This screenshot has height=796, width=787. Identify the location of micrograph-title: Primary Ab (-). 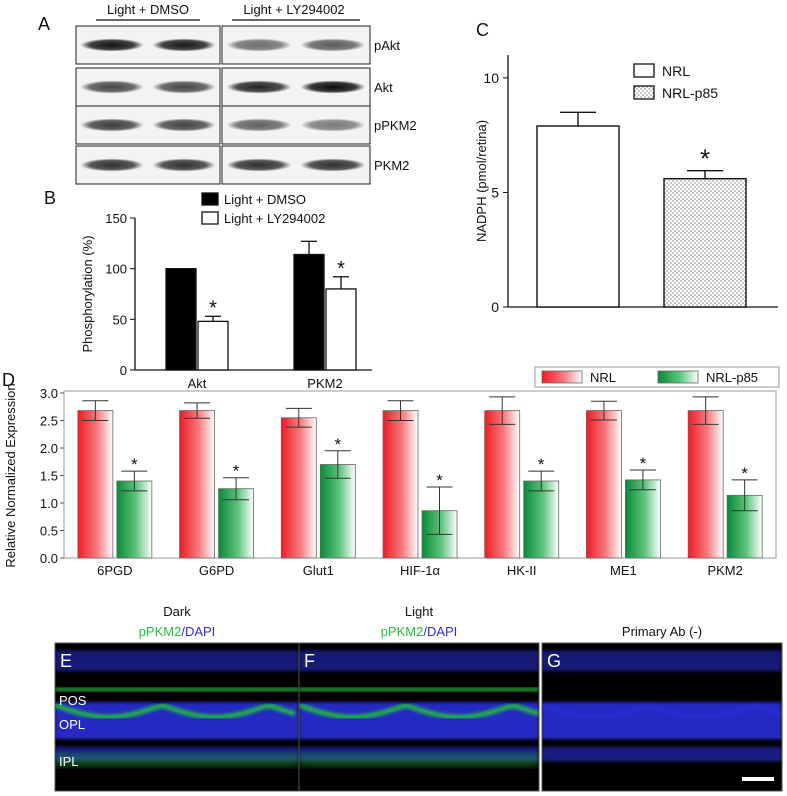
(662, 631).